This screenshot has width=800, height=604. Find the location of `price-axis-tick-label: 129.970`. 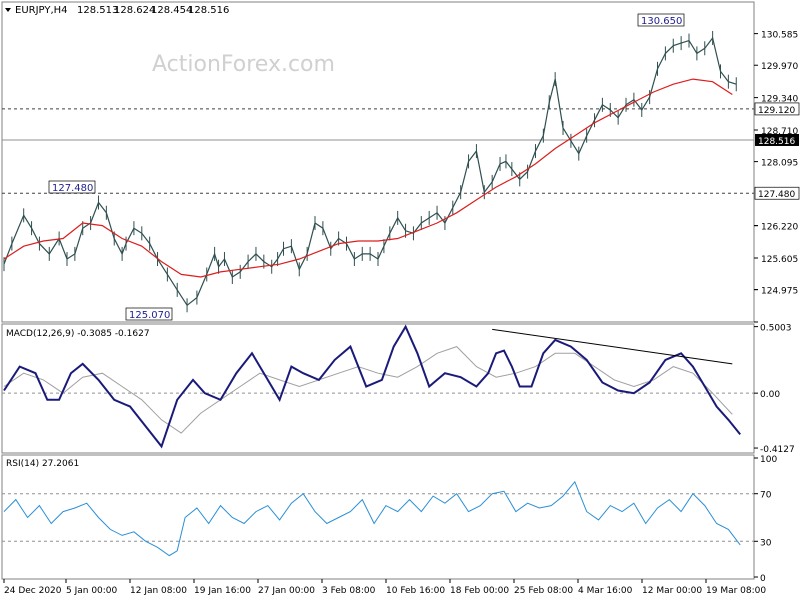

price-axis-tick-label: 129.970 is located at coordinates (779, 67).